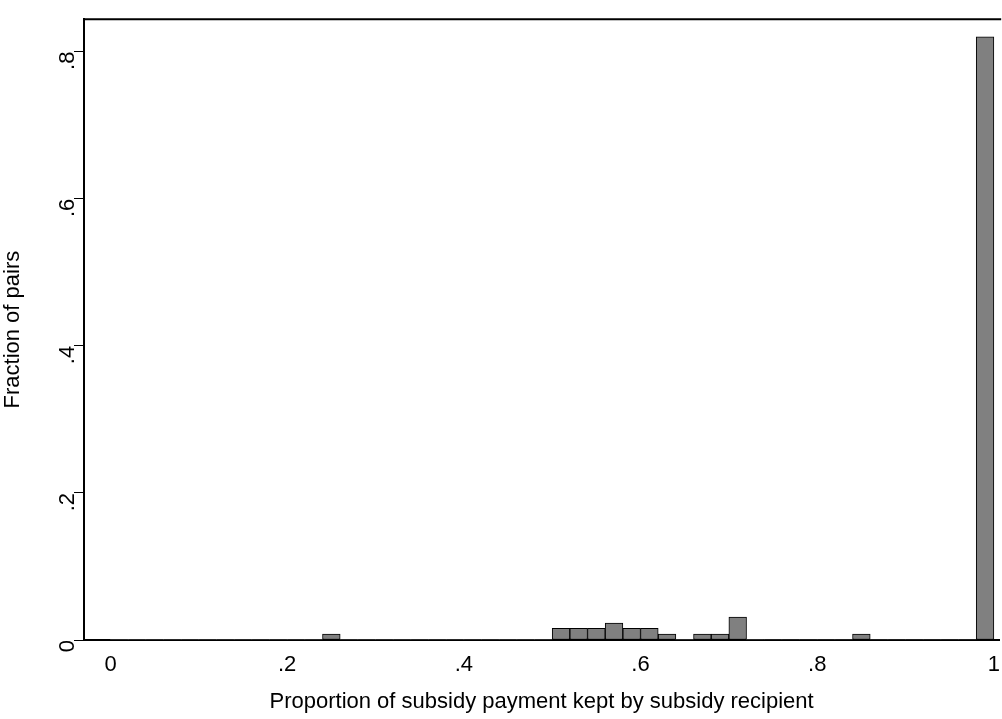 The image size is (1002, 719). What do you see at coordinates (640, 664) in the screenshot?
I see `x-tick-label: .6` at bounding box center [640, 664].